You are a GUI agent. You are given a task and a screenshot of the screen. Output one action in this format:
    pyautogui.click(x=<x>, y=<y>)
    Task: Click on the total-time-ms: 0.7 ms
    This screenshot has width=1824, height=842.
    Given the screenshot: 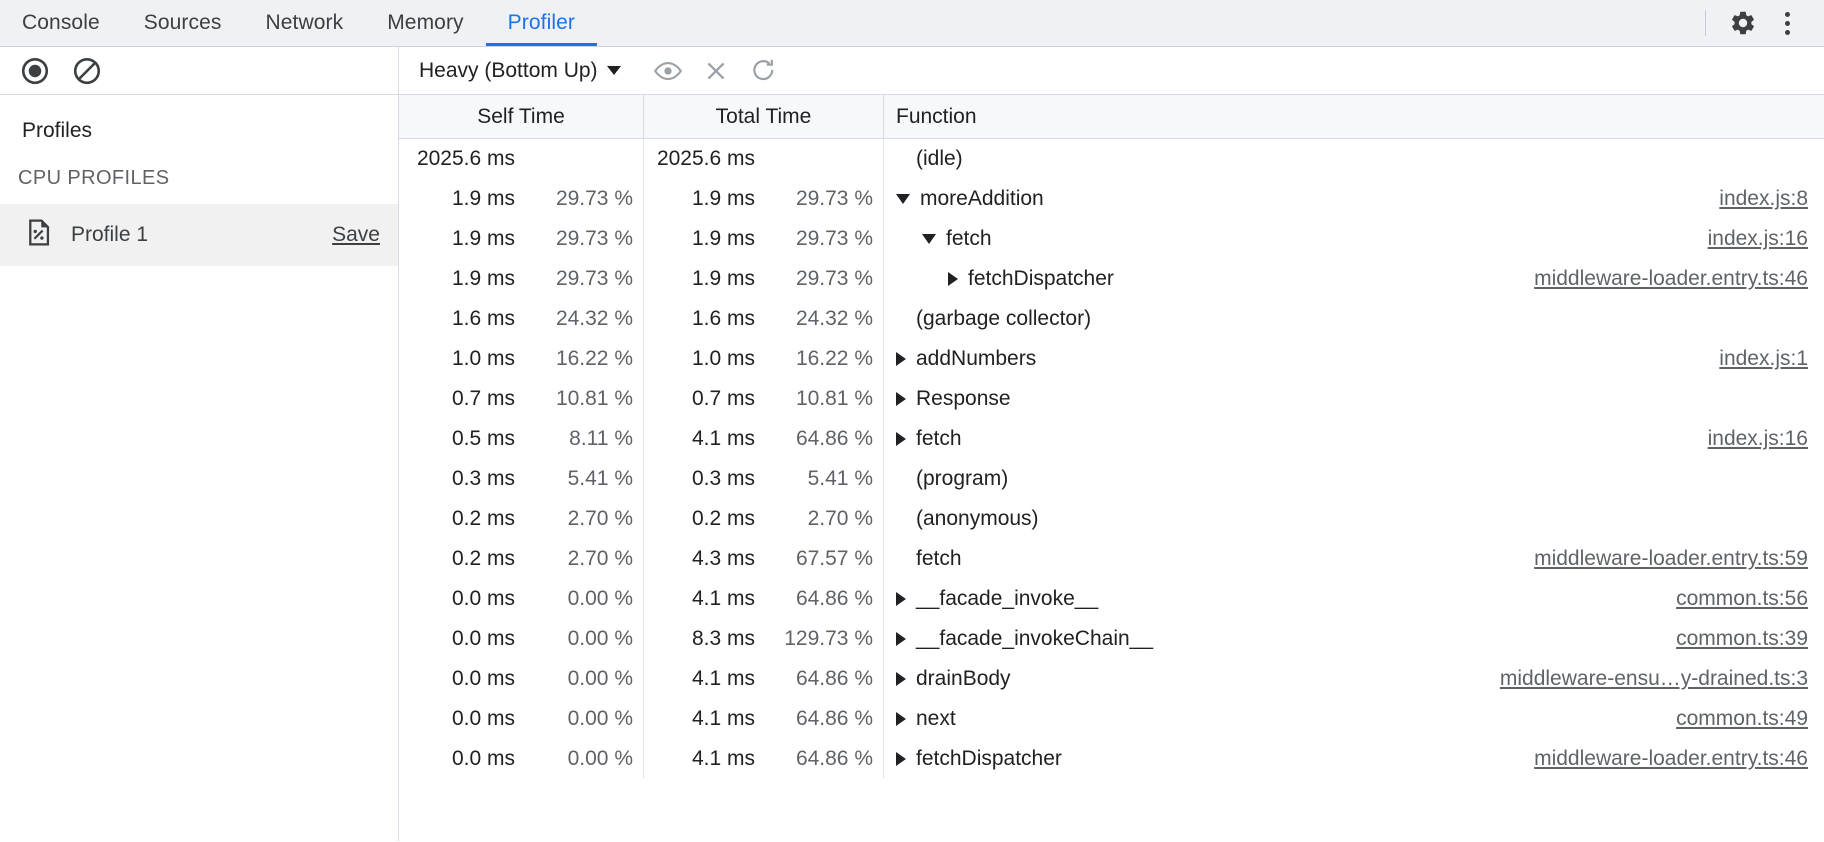 What is the action you would take?
    pyautogui.click(x=723, y=398)
    